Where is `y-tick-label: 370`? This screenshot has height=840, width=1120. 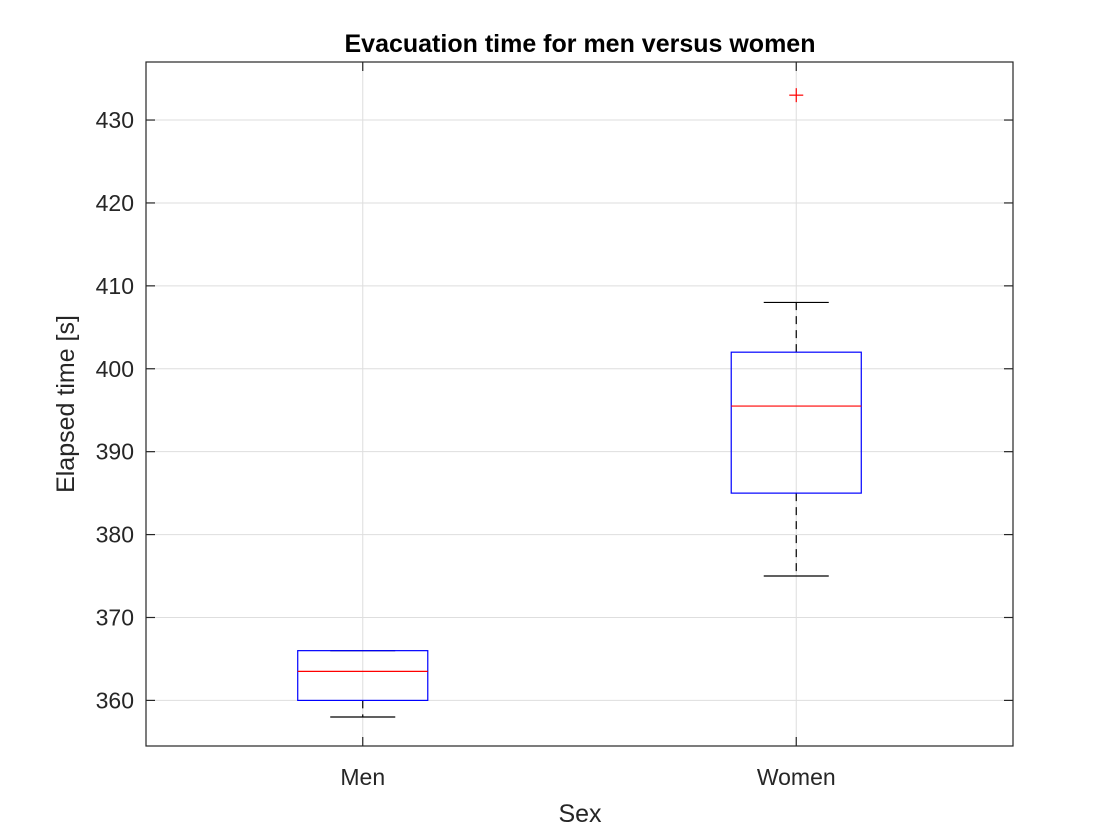 y-tick-label: 370 is located at coordinates (115, 617).